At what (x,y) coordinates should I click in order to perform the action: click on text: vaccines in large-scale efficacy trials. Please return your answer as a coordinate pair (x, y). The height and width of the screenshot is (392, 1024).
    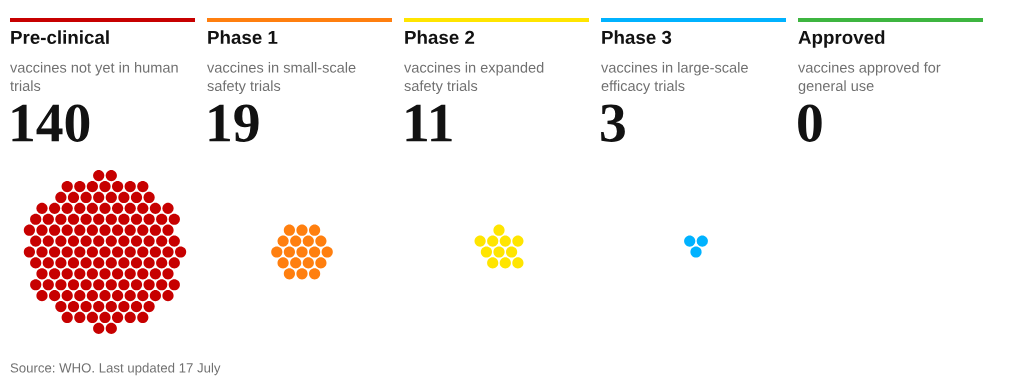
    Looking at the image, I should click on (674, 78).